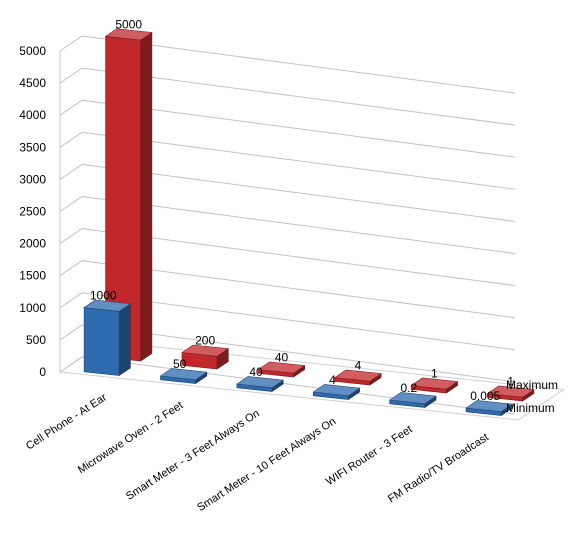  What do you see at coordinates (408, 388) in the screenshot?
I see `minimum-value-label: 0.2` at bounding box center [408, 388].